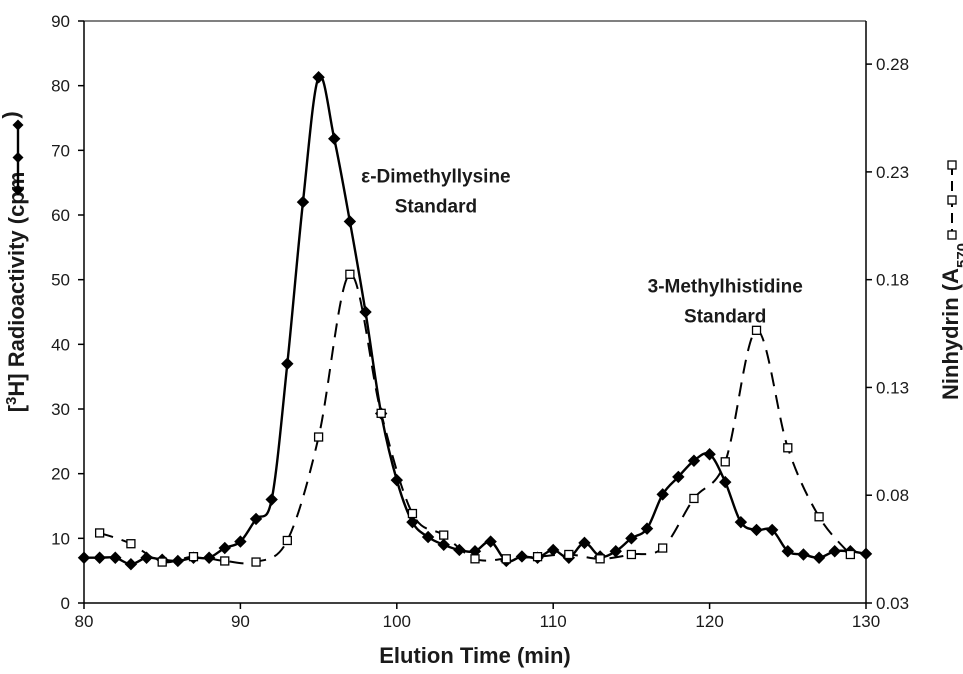 This screenshot has height=674, width=963. What do you see at coordinates (84, 621) in the screenshot?
I see `x-tick-label: 80` at bounding box center [84, 621].